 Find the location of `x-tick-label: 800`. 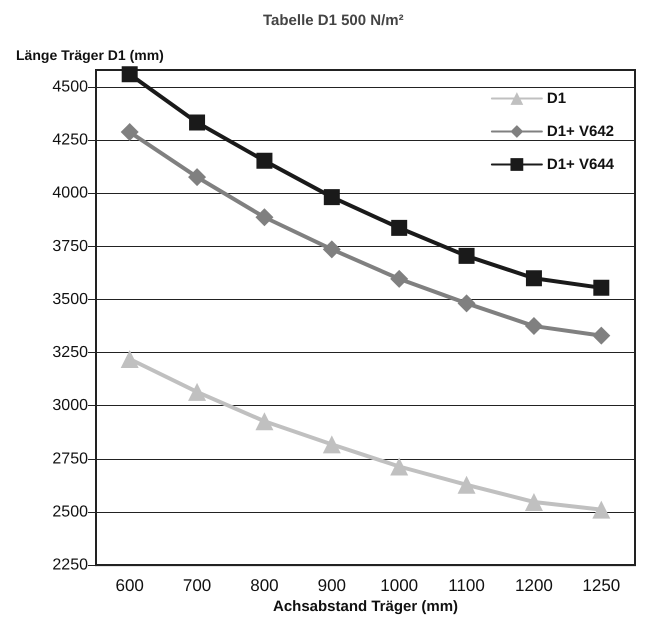

x-tick-label: 800 is located at coordinates (264, 586).